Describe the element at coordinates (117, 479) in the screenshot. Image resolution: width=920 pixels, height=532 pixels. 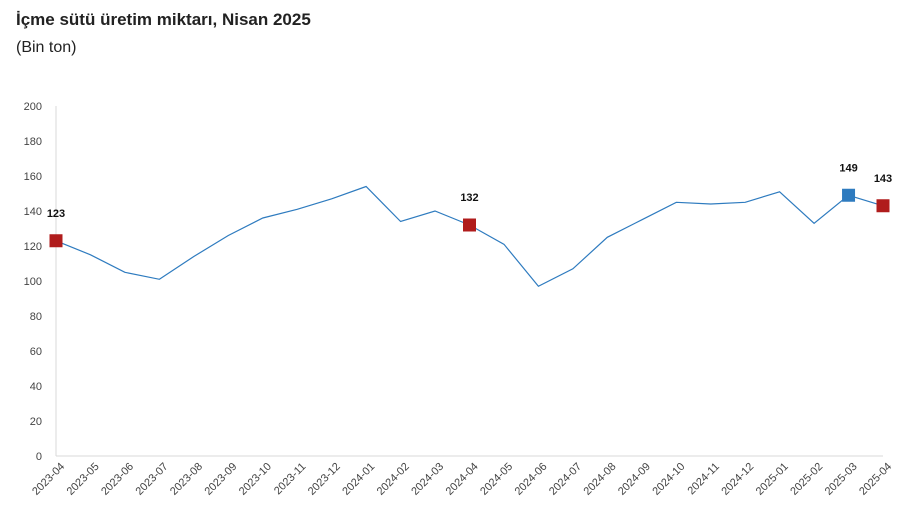
I see `x-tick-label: 2023-06` at that location.